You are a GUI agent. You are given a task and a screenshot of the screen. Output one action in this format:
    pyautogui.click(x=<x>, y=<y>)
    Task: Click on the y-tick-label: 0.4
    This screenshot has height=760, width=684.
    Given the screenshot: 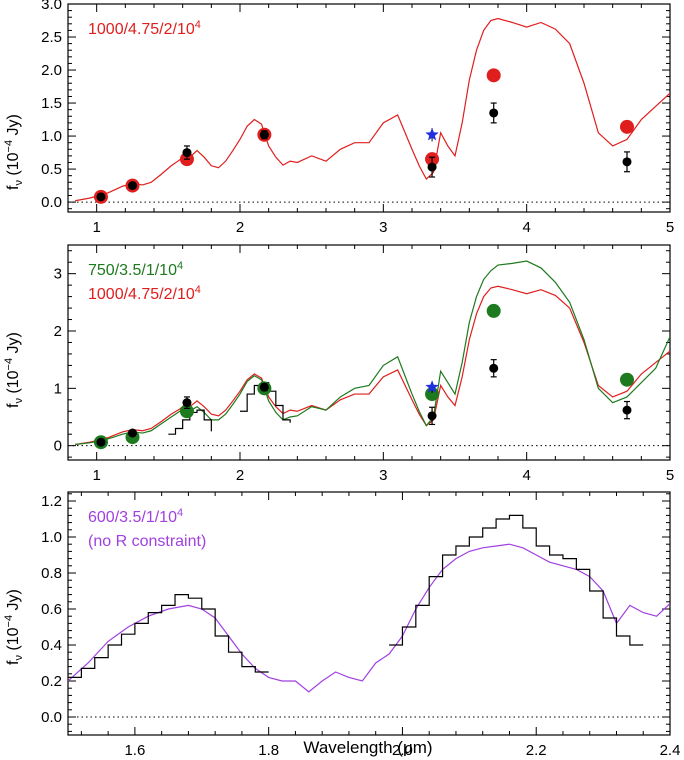 What is the action you would take?
    pyautogui.click(x=51, y=645)
    